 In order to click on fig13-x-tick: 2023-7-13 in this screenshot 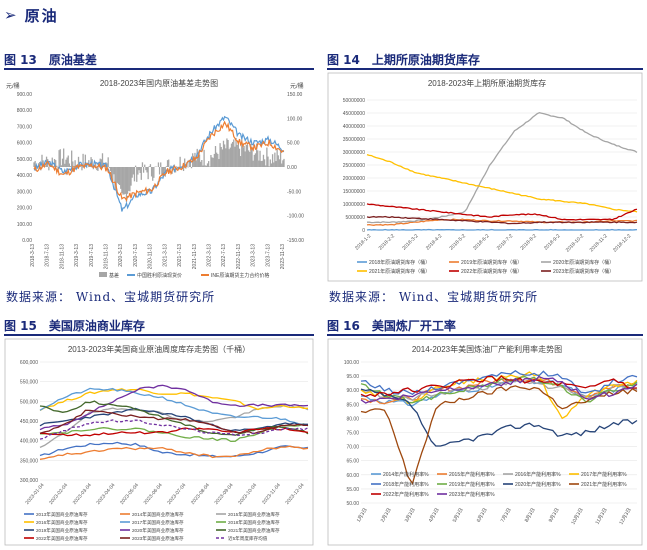, I will do `click(268, 255)`.